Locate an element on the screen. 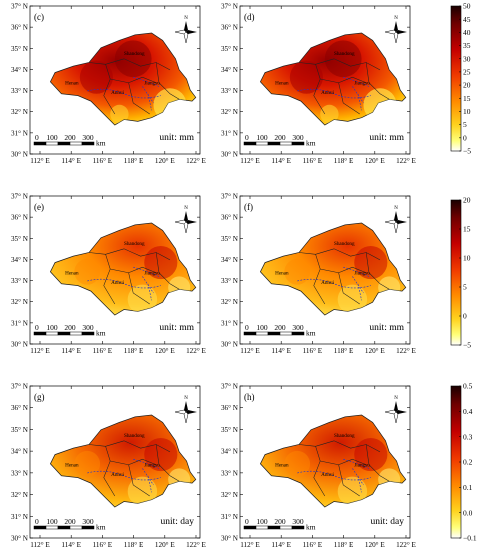 The image size is (485, 550). colorbar-tick-label: 35 is located at coordinates (467, 45).